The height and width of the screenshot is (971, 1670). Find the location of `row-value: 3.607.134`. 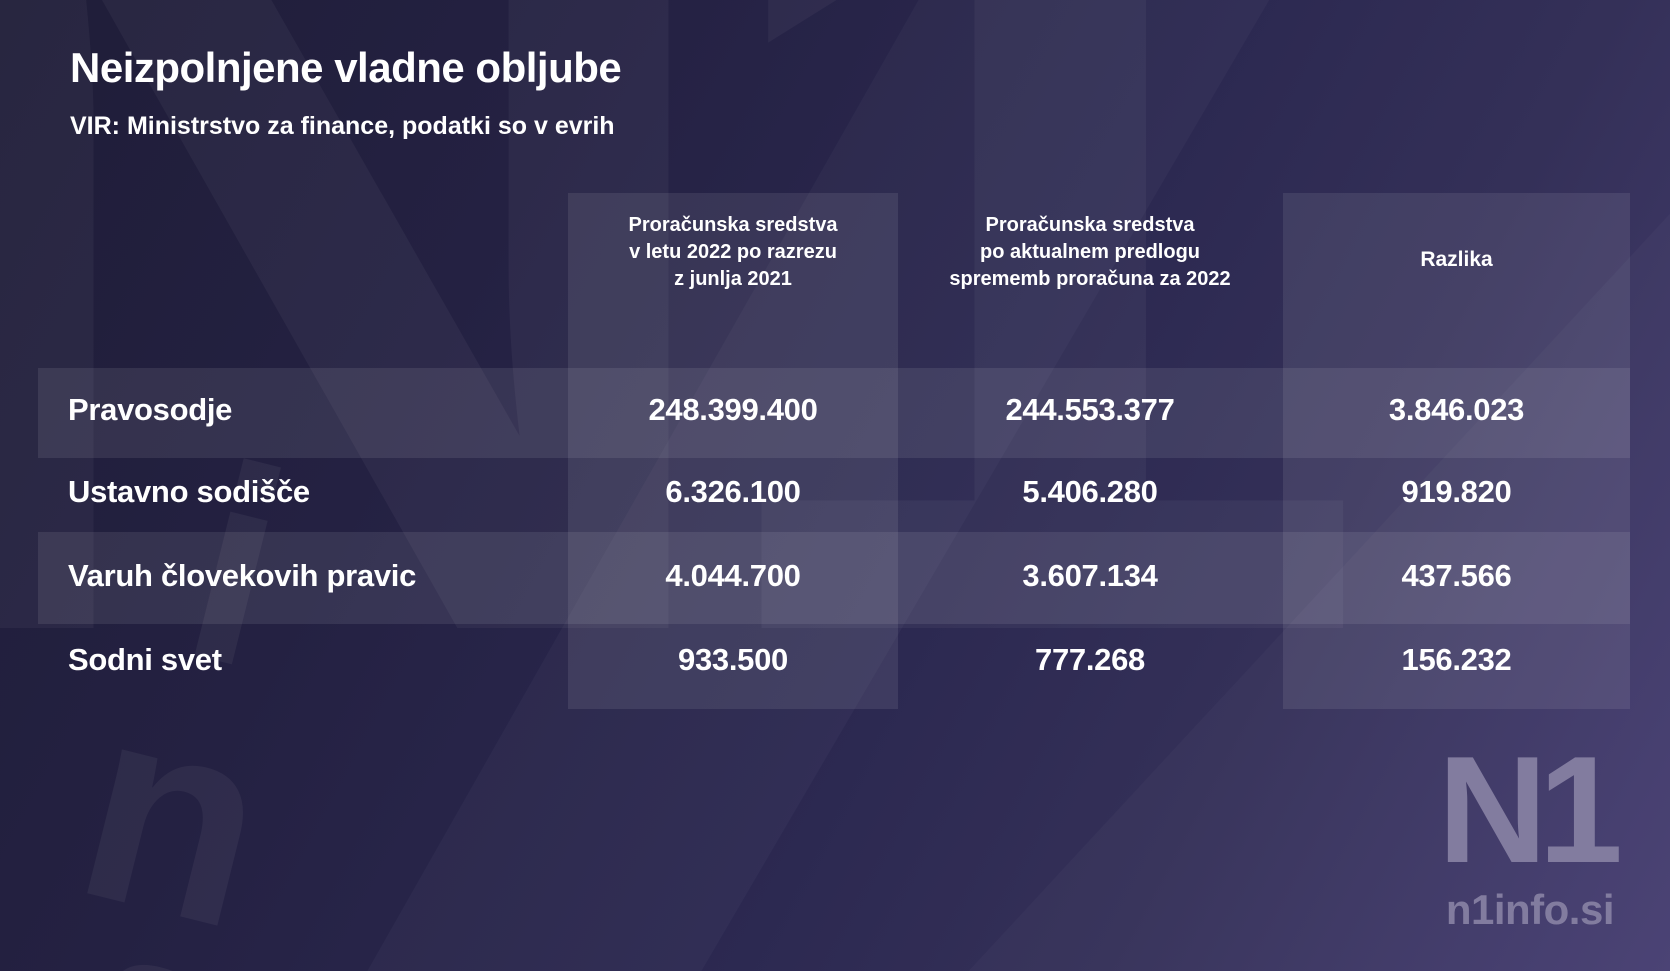

row-value: 3.607.134 is located at coordinates (1090, 575).